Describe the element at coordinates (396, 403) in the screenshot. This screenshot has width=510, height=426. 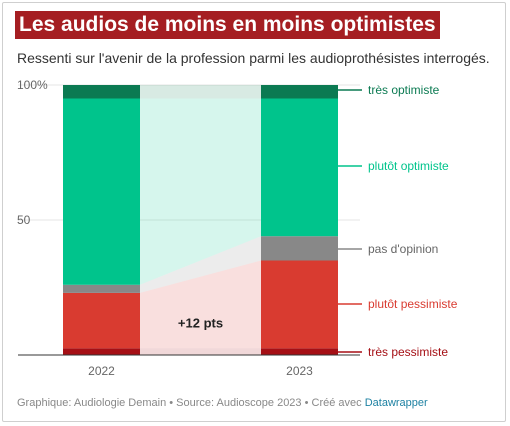
I see `datawrapper-link: Datawrapper` at that location.